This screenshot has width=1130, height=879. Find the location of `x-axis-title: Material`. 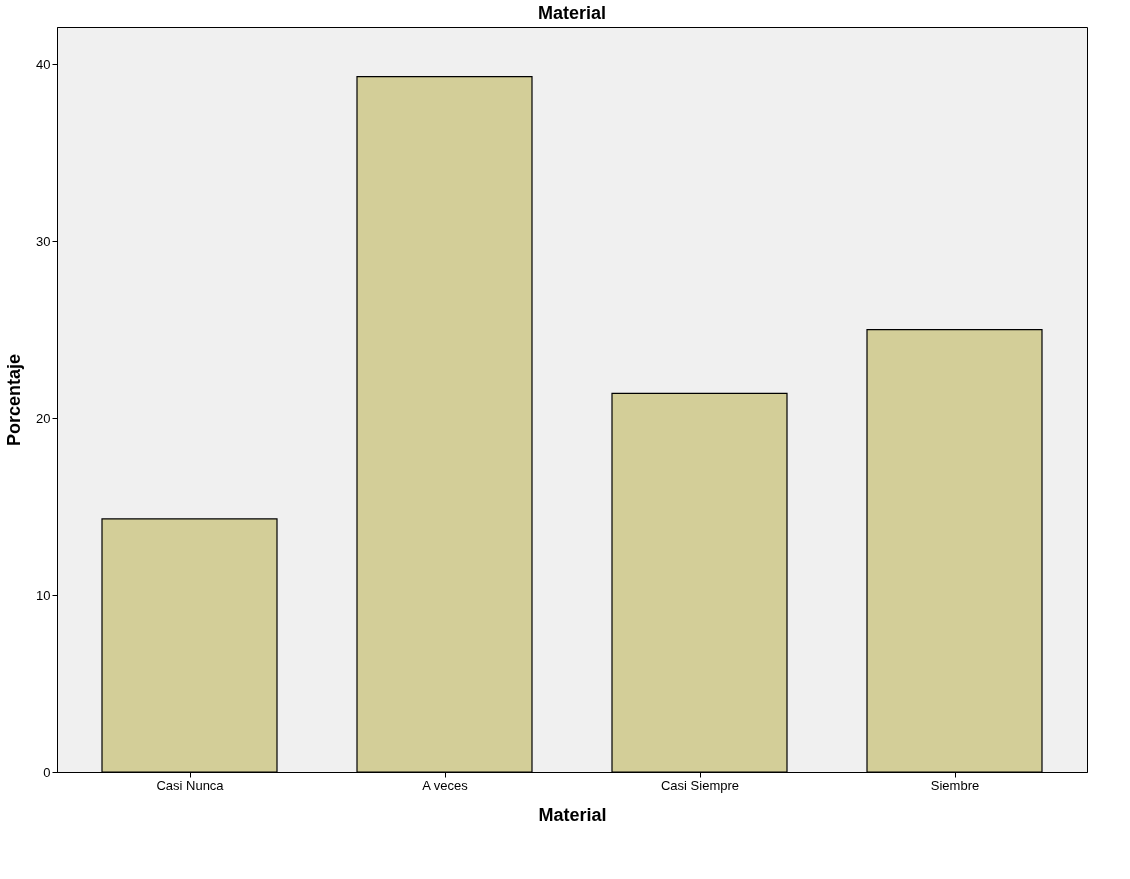

x-axis-title: Material is located at coordinates (572, 814).